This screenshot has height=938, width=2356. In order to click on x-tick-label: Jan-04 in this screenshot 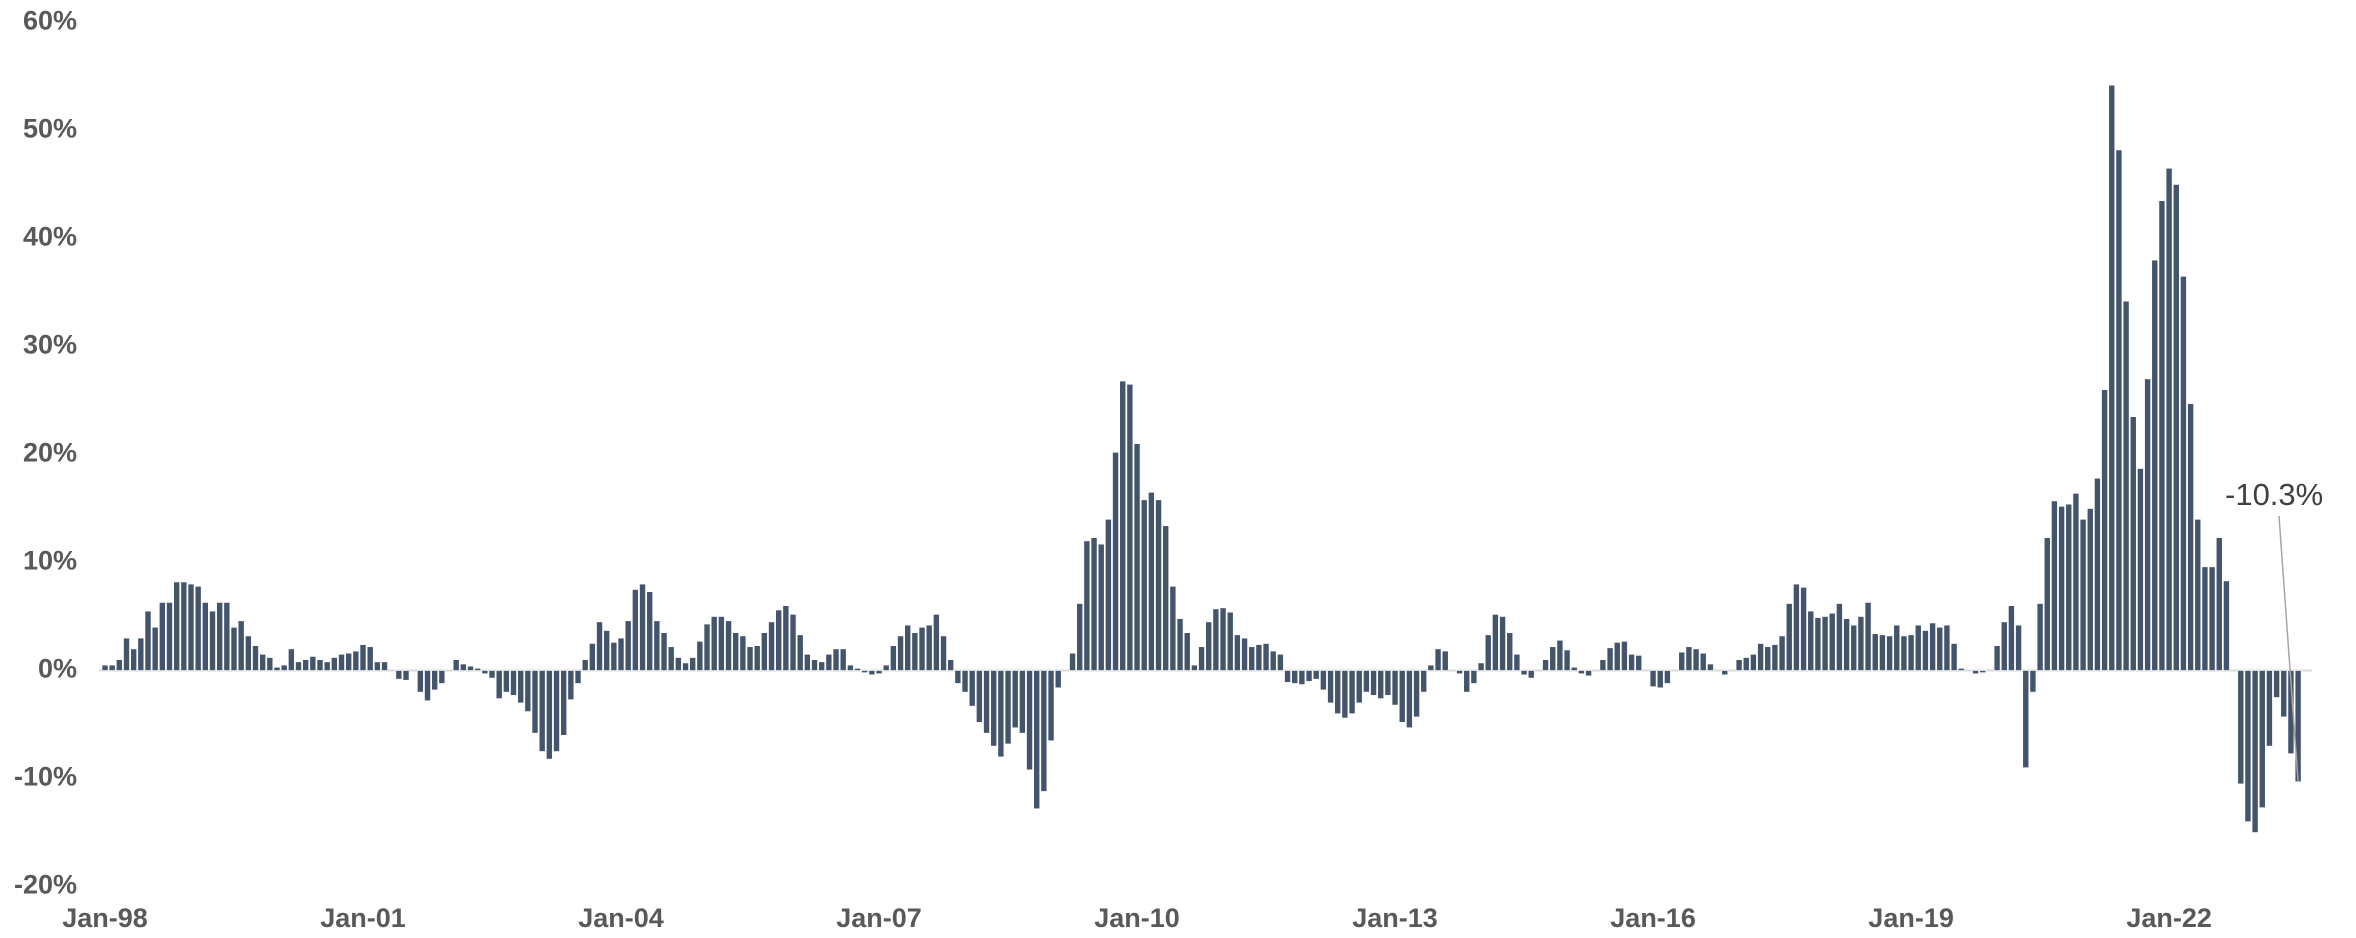, I will do `click(621, 918)`.